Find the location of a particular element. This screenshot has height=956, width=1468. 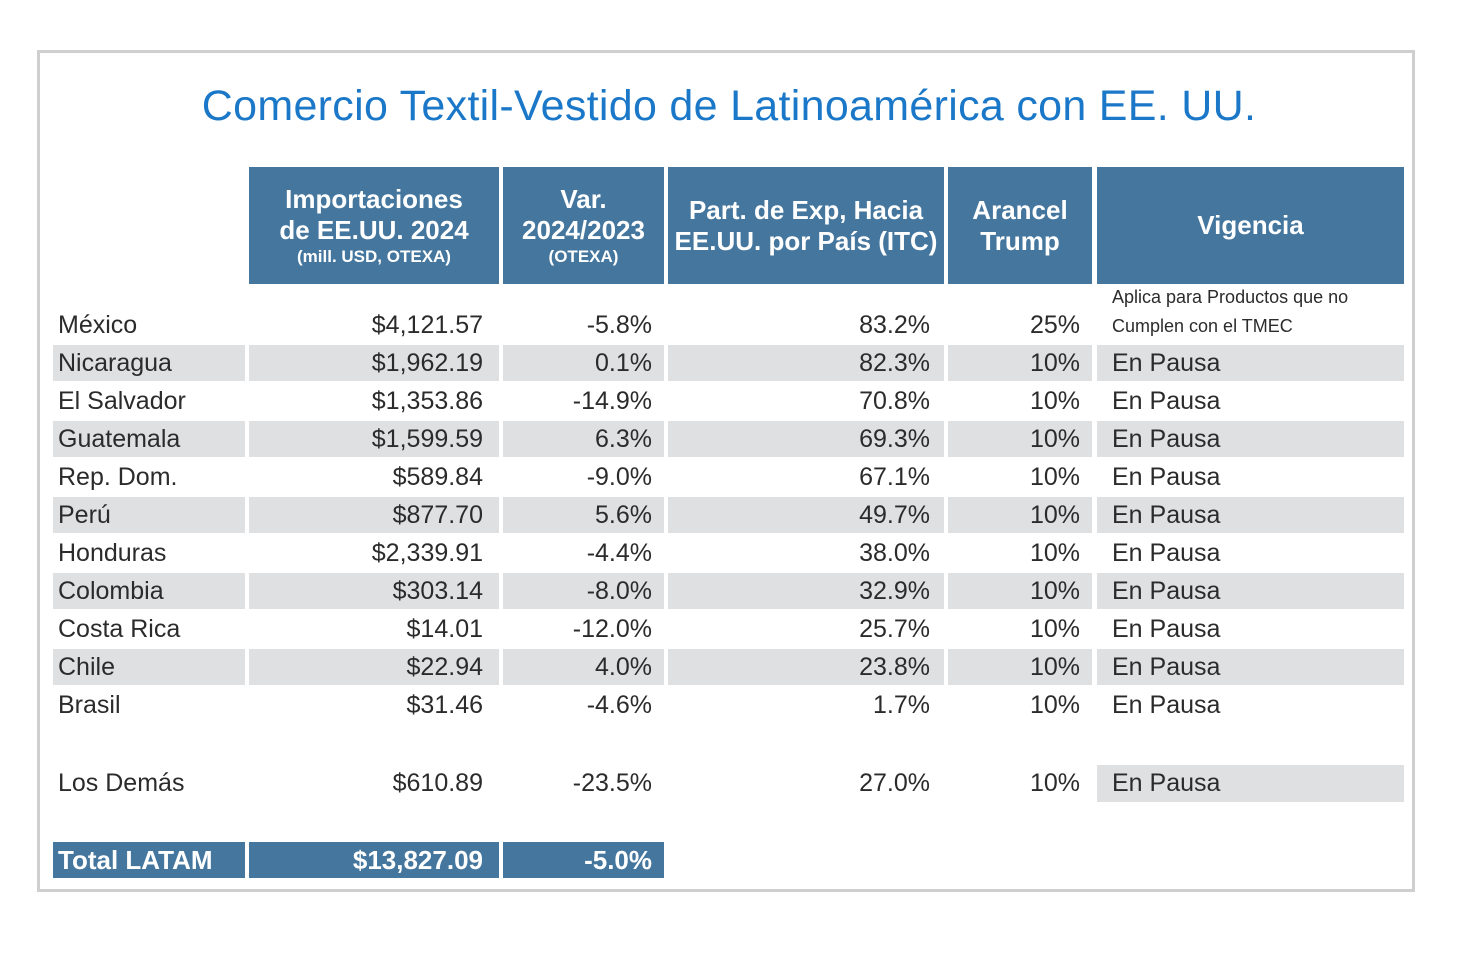

variation-cell: 4.0% is located at coordinates (583, 667).